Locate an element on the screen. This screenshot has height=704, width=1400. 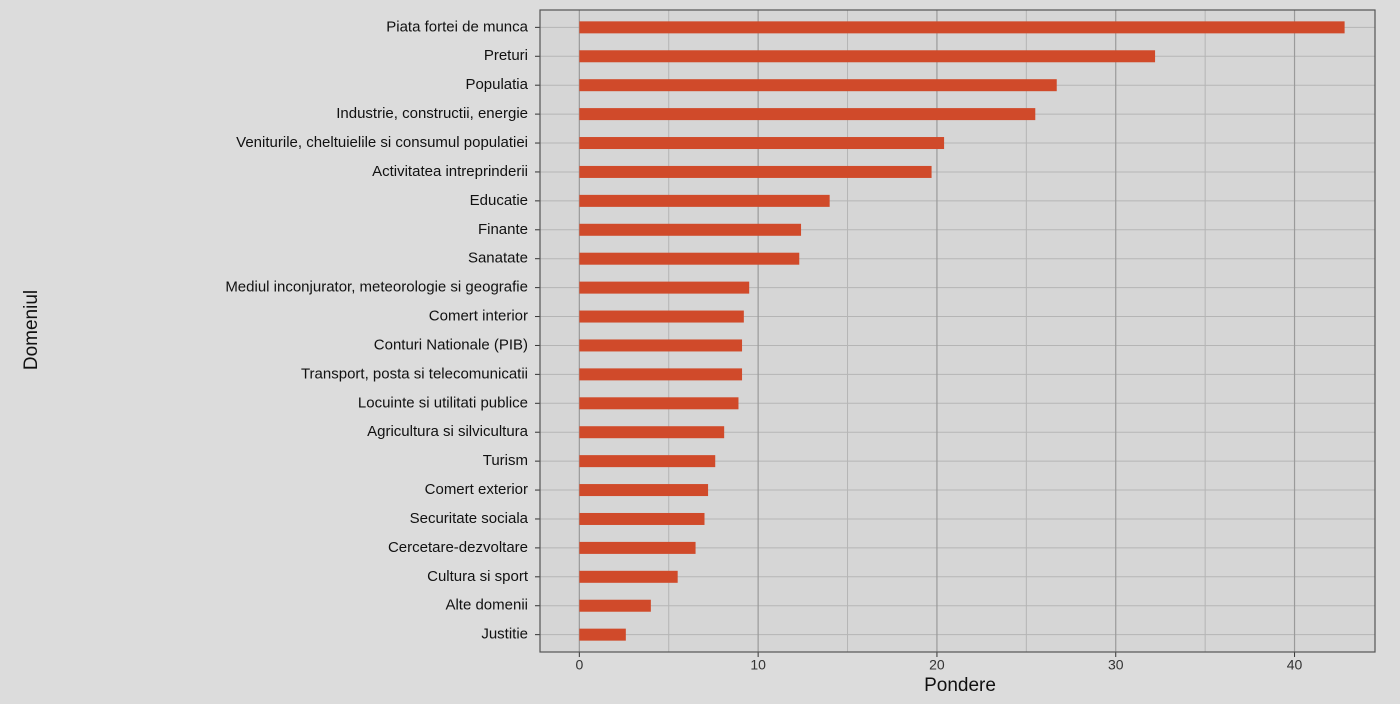
y-tick-label: Securitate sociala is located at coordinates (469, 518).